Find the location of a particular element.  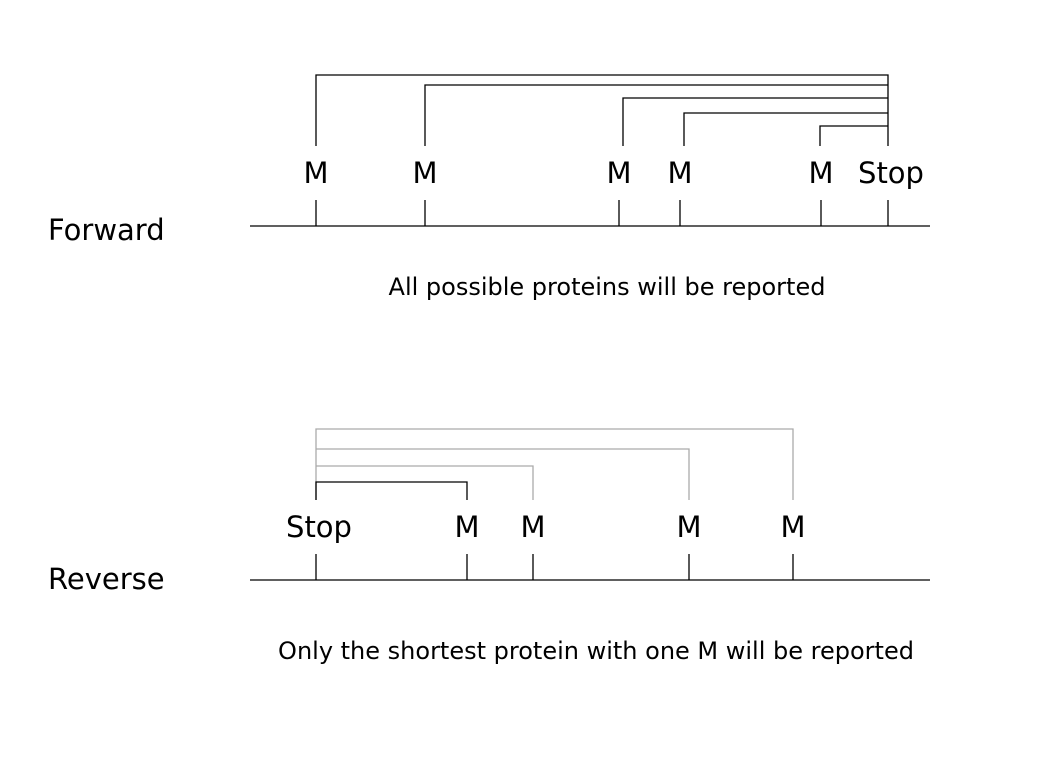

reverse-strand-label: Reverse is located at coordinates (106, 579).